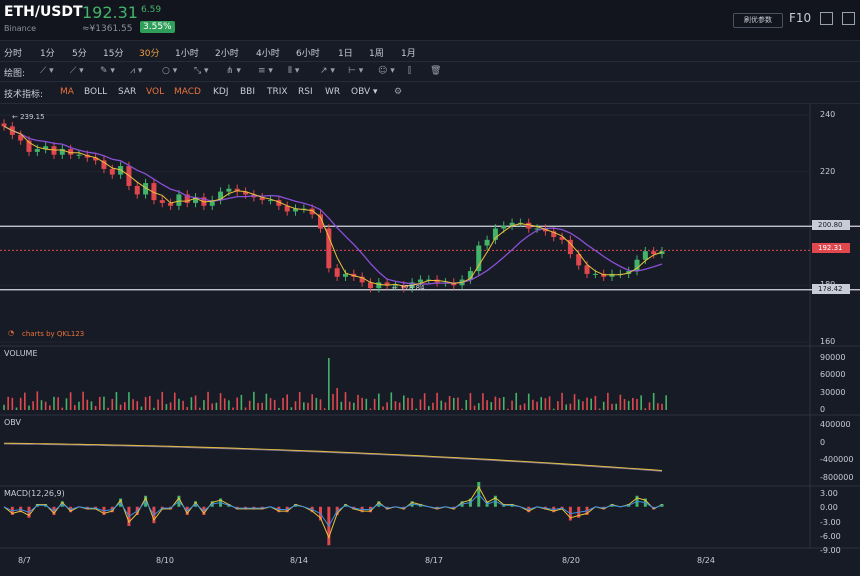 The height and width of the screenshot is (576, 860). What do you see at coordinates (221, 92) in the screenshot?
I see `indicator-kdj: KDJ` at bounding box center [221, 92].